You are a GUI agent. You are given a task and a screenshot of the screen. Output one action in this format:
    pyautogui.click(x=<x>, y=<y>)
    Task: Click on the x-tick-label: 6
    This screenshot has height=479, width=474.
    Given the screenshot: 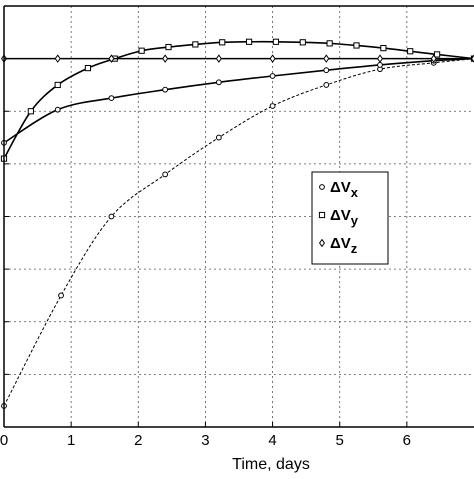 What is the action you would take?
    pyautogui.click(x=407, y=440)
    